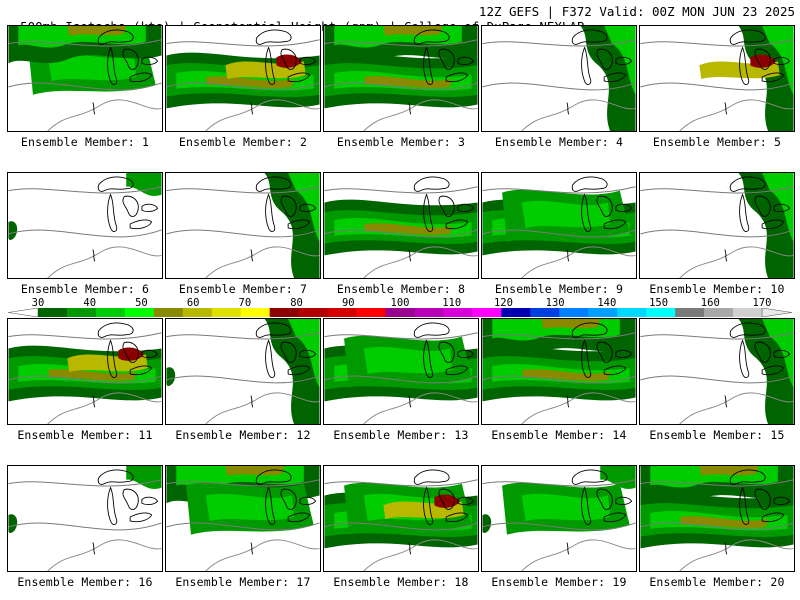 The height and width of the screenshot is (600, 800). What do you see at coordinates (762, 303) in the screenshot?
I see `colorbar-tick-label: 170` at bounding box center [762, 303].